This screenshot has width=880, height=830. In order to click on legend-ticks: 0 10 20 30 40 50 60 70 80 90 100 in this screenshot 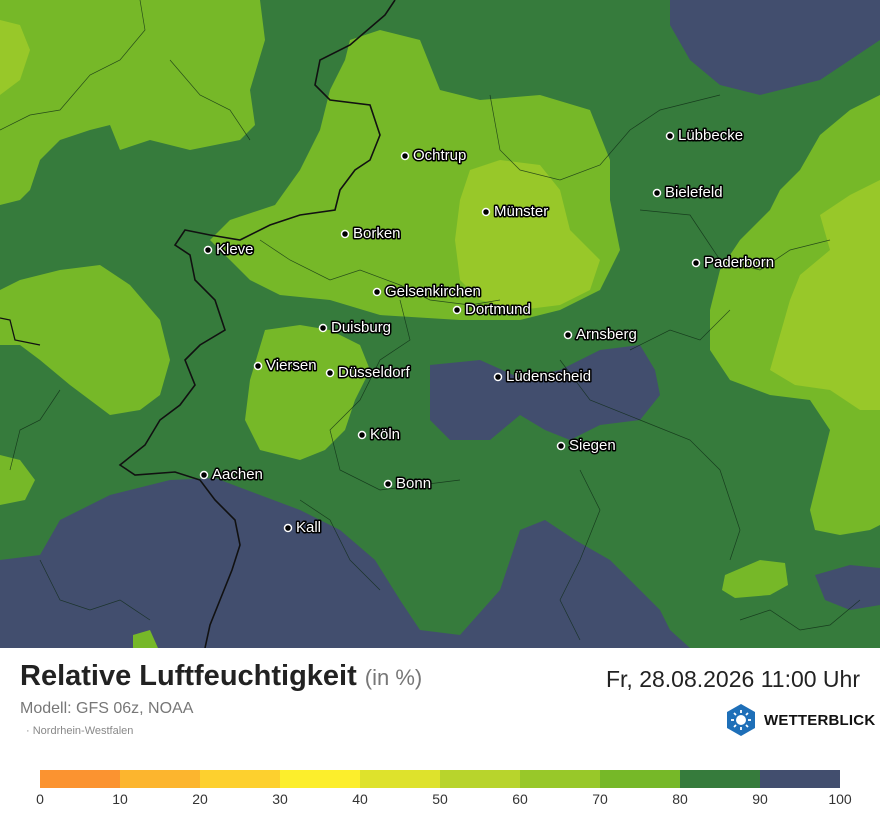, I will do `click(444, 798)`.